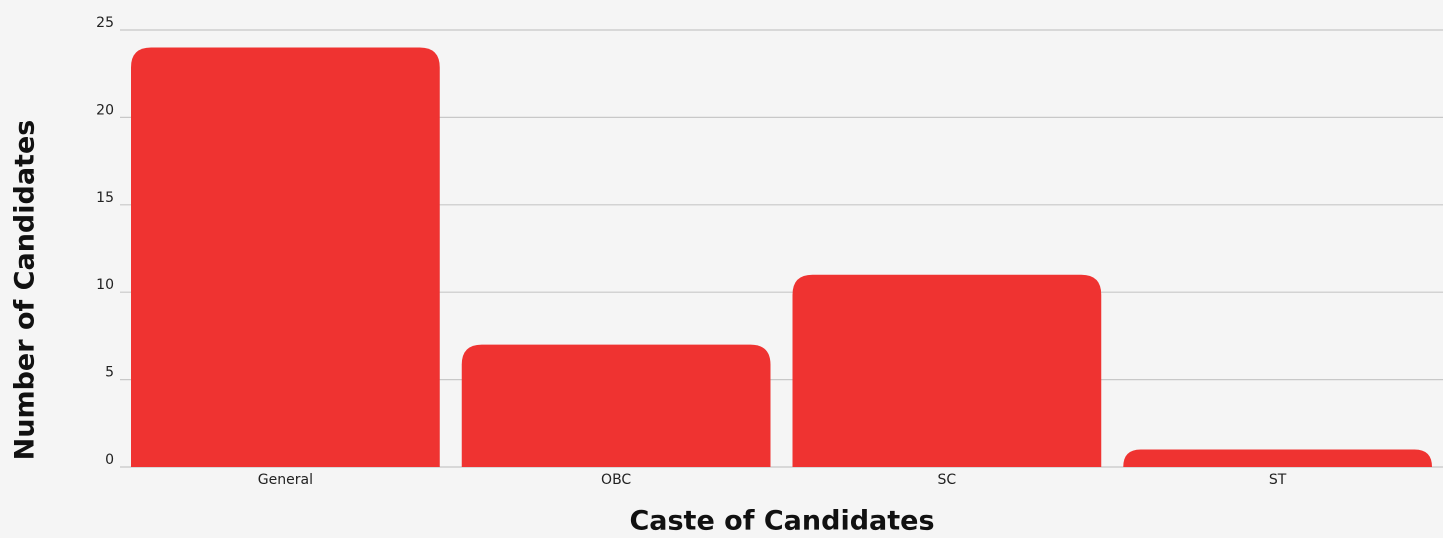  What do you see at coordinates (109, 460) in the screenshot?
I see `y-tick-label: 0` at bounding box center [109, 460].